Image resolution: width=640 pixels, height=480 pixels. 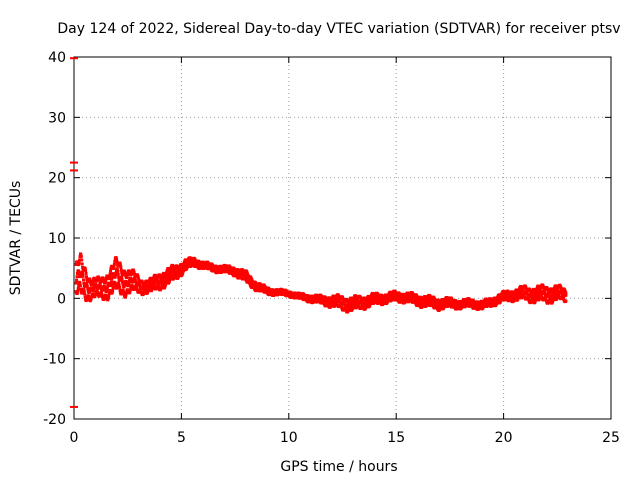 What do you see at coordinates (181, 438) in the screenshot?
I see `x-tick-label: 5` at bounding box center [181, 438].